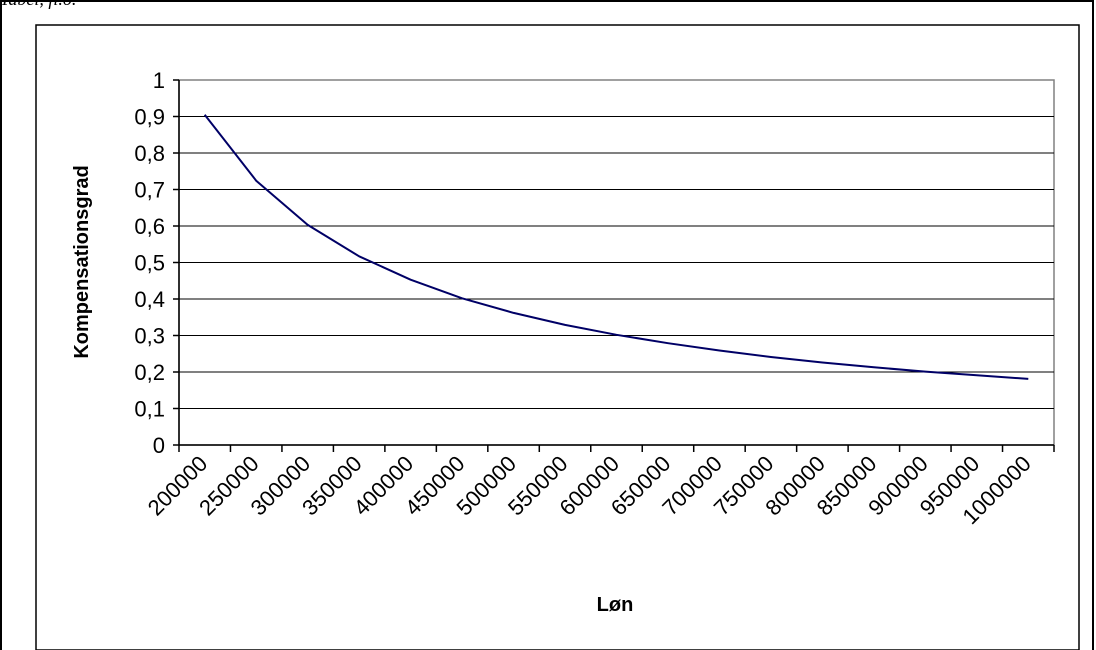 The image size is (1096, 650). I want to click on y-tick-label: 0,1, so click(149, 409).